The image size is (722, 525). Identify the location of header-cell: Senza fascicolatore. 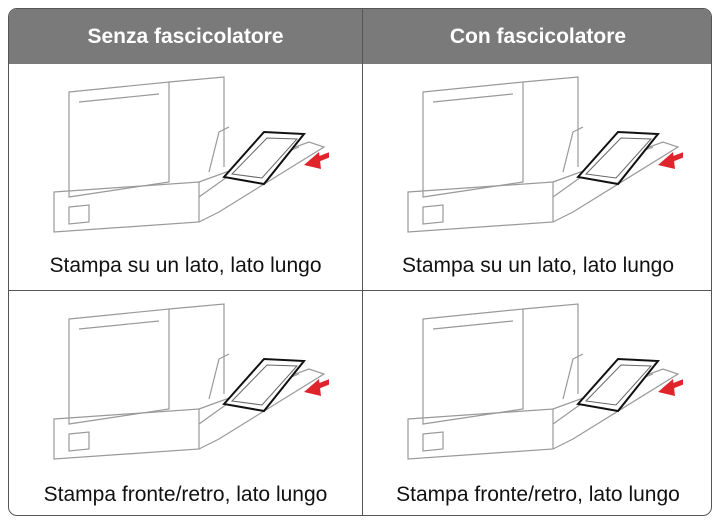
(185, 36).